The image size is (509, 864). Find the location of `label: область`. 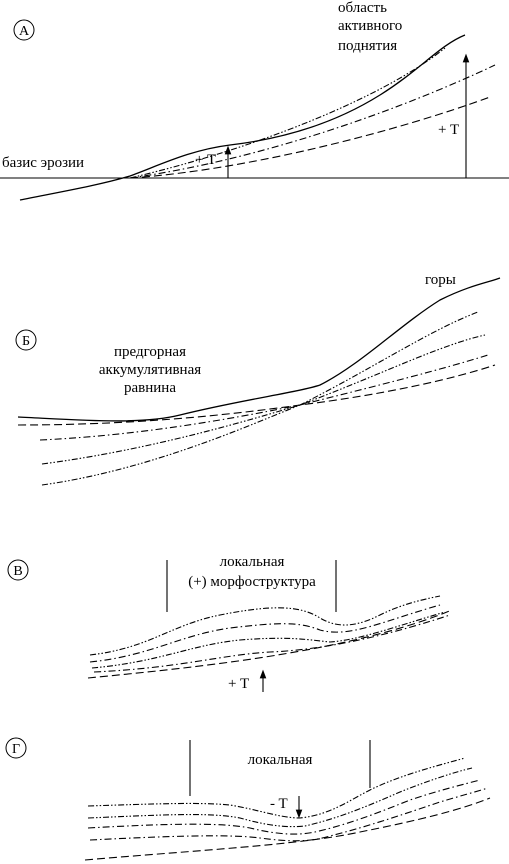

label: область is located at coordinates (362, 8).